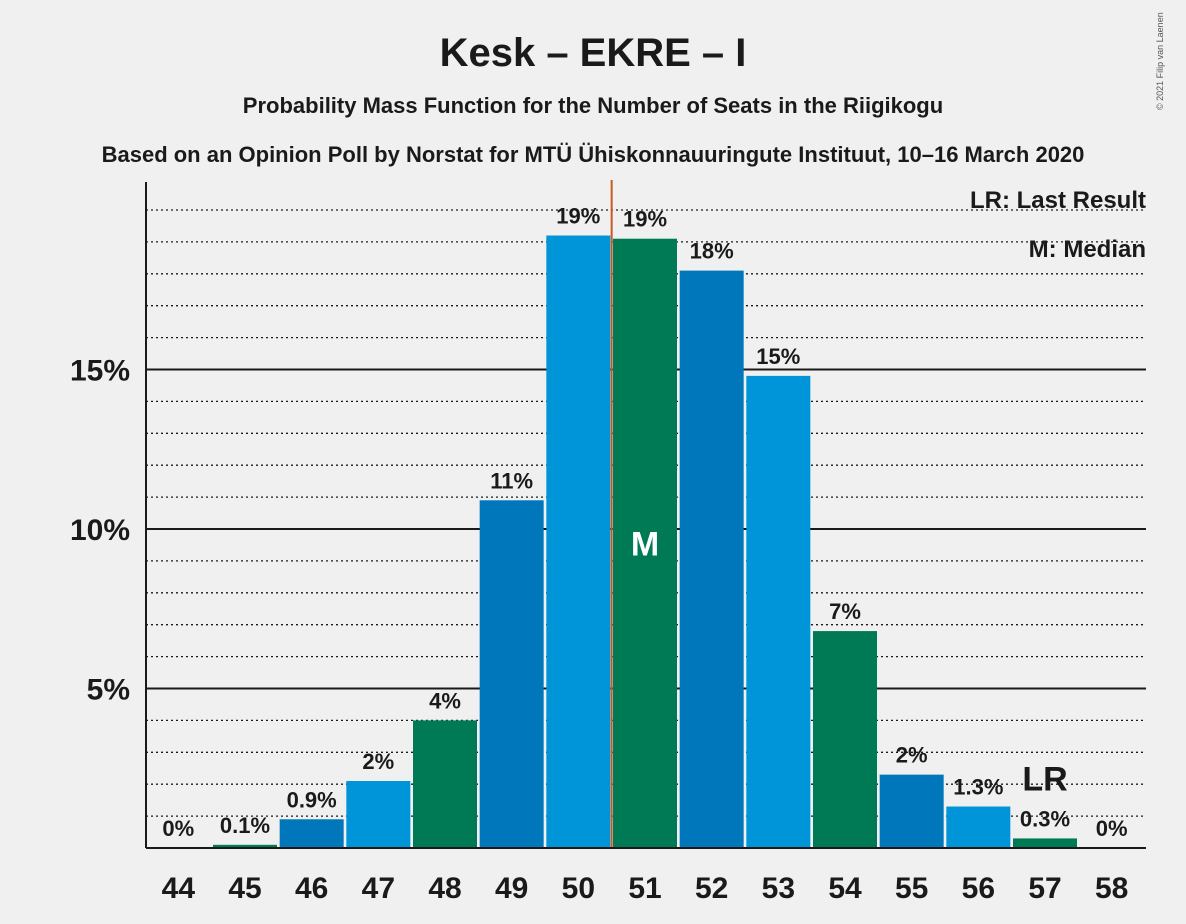  Describe the element at coordinates (845, 888) in the screenshot. I see `x-tick-label-54: 54` at that location.